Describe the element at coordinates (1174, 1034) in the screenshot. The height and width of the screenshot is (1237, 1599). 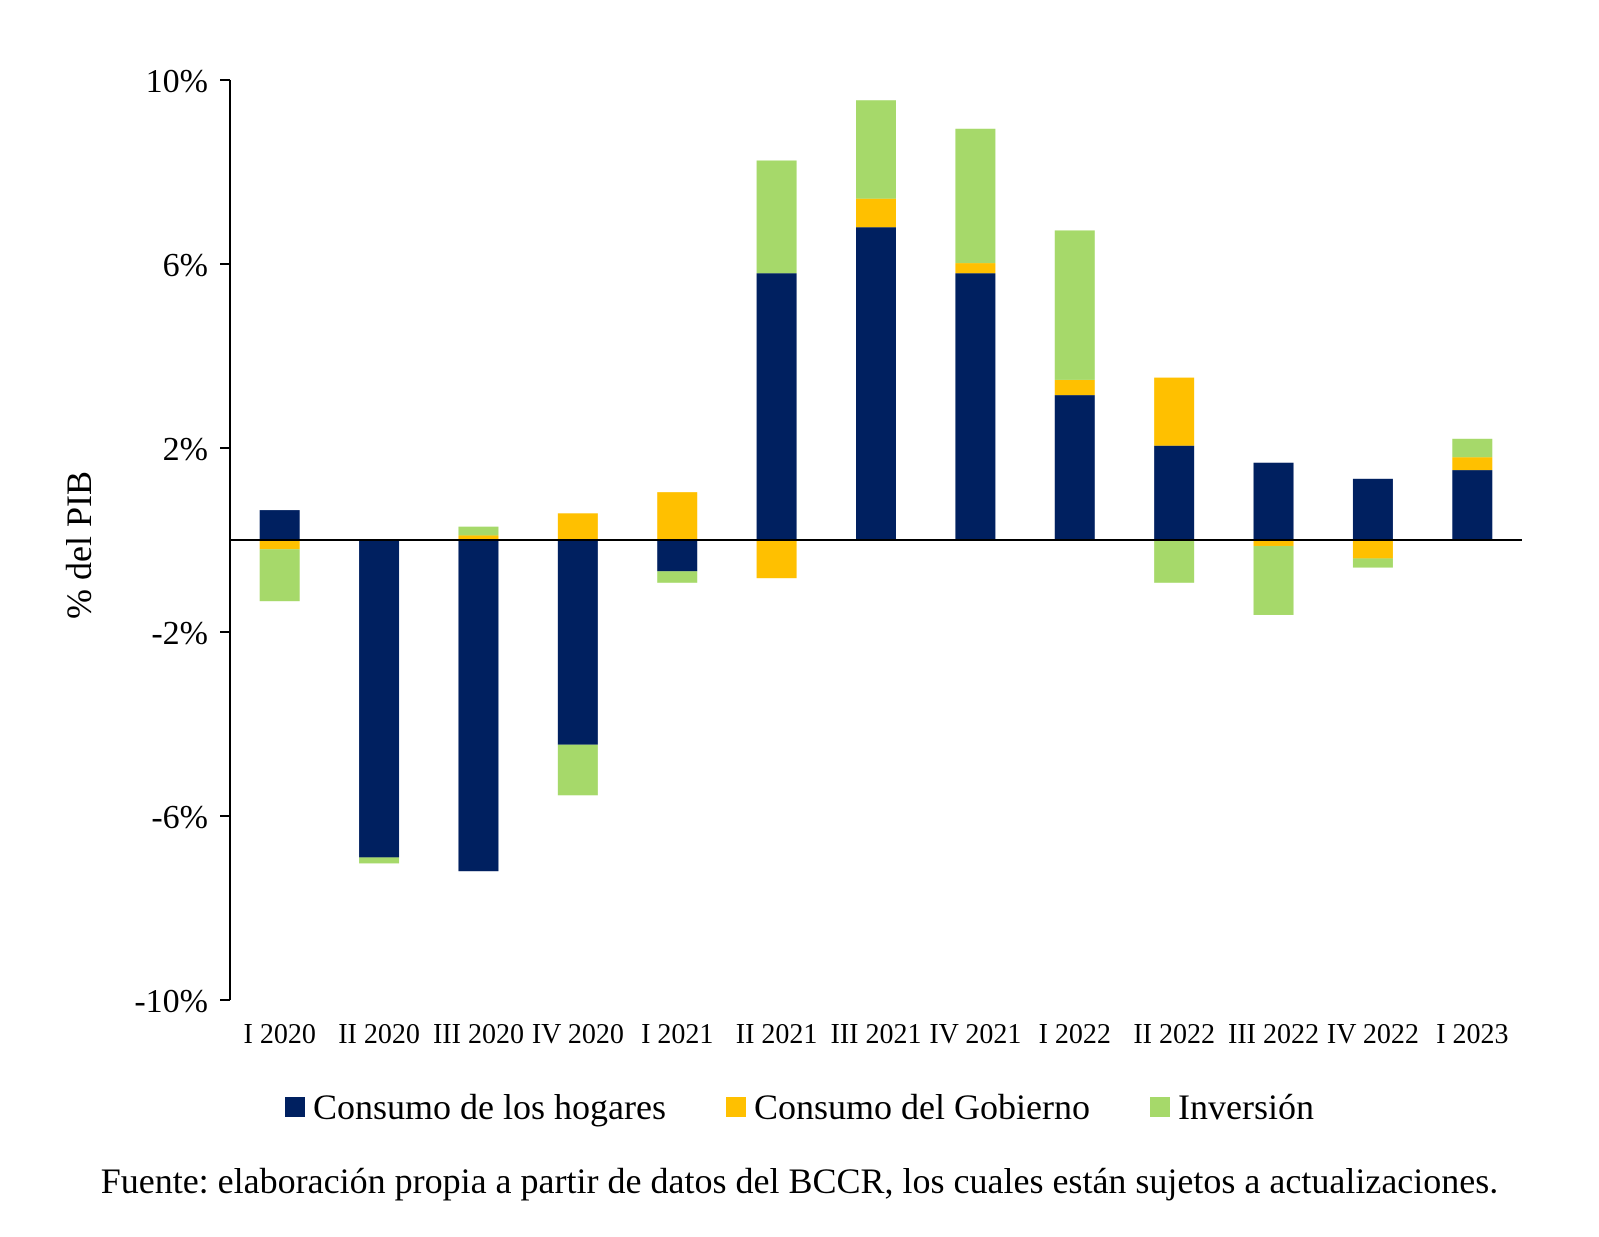
I see `x-tick-label: II 2022` at that location.